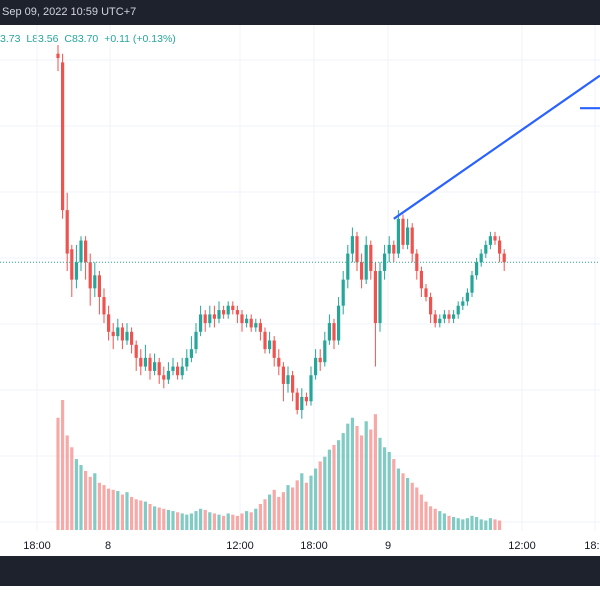 The width and height of the screenshot is (600, 600). I want to click on trend-line, so click(496, 147).